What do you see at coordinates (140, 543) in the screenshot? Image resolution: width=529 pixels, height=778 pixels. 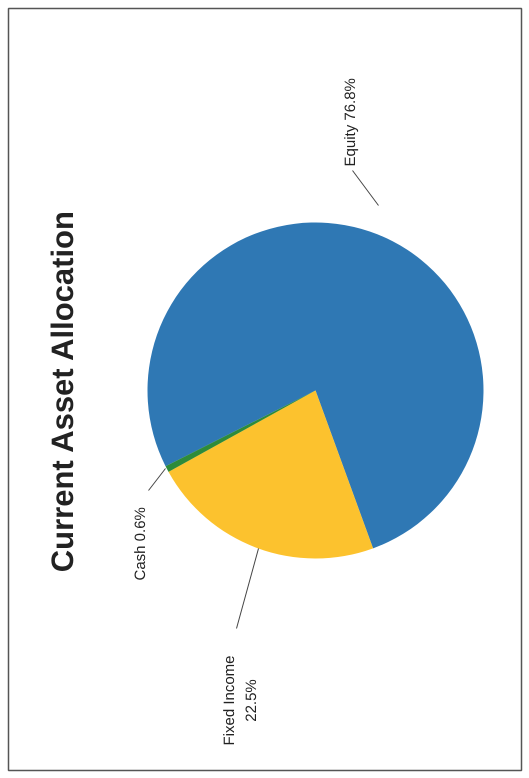 I see `slice-label: Cash 0.6%` at bounding box center [140, 543].